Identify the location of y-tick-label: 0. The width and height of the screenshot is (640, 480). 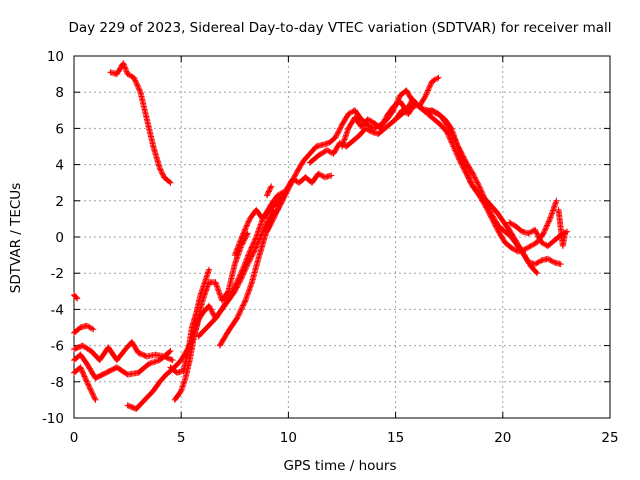
(59, 238).